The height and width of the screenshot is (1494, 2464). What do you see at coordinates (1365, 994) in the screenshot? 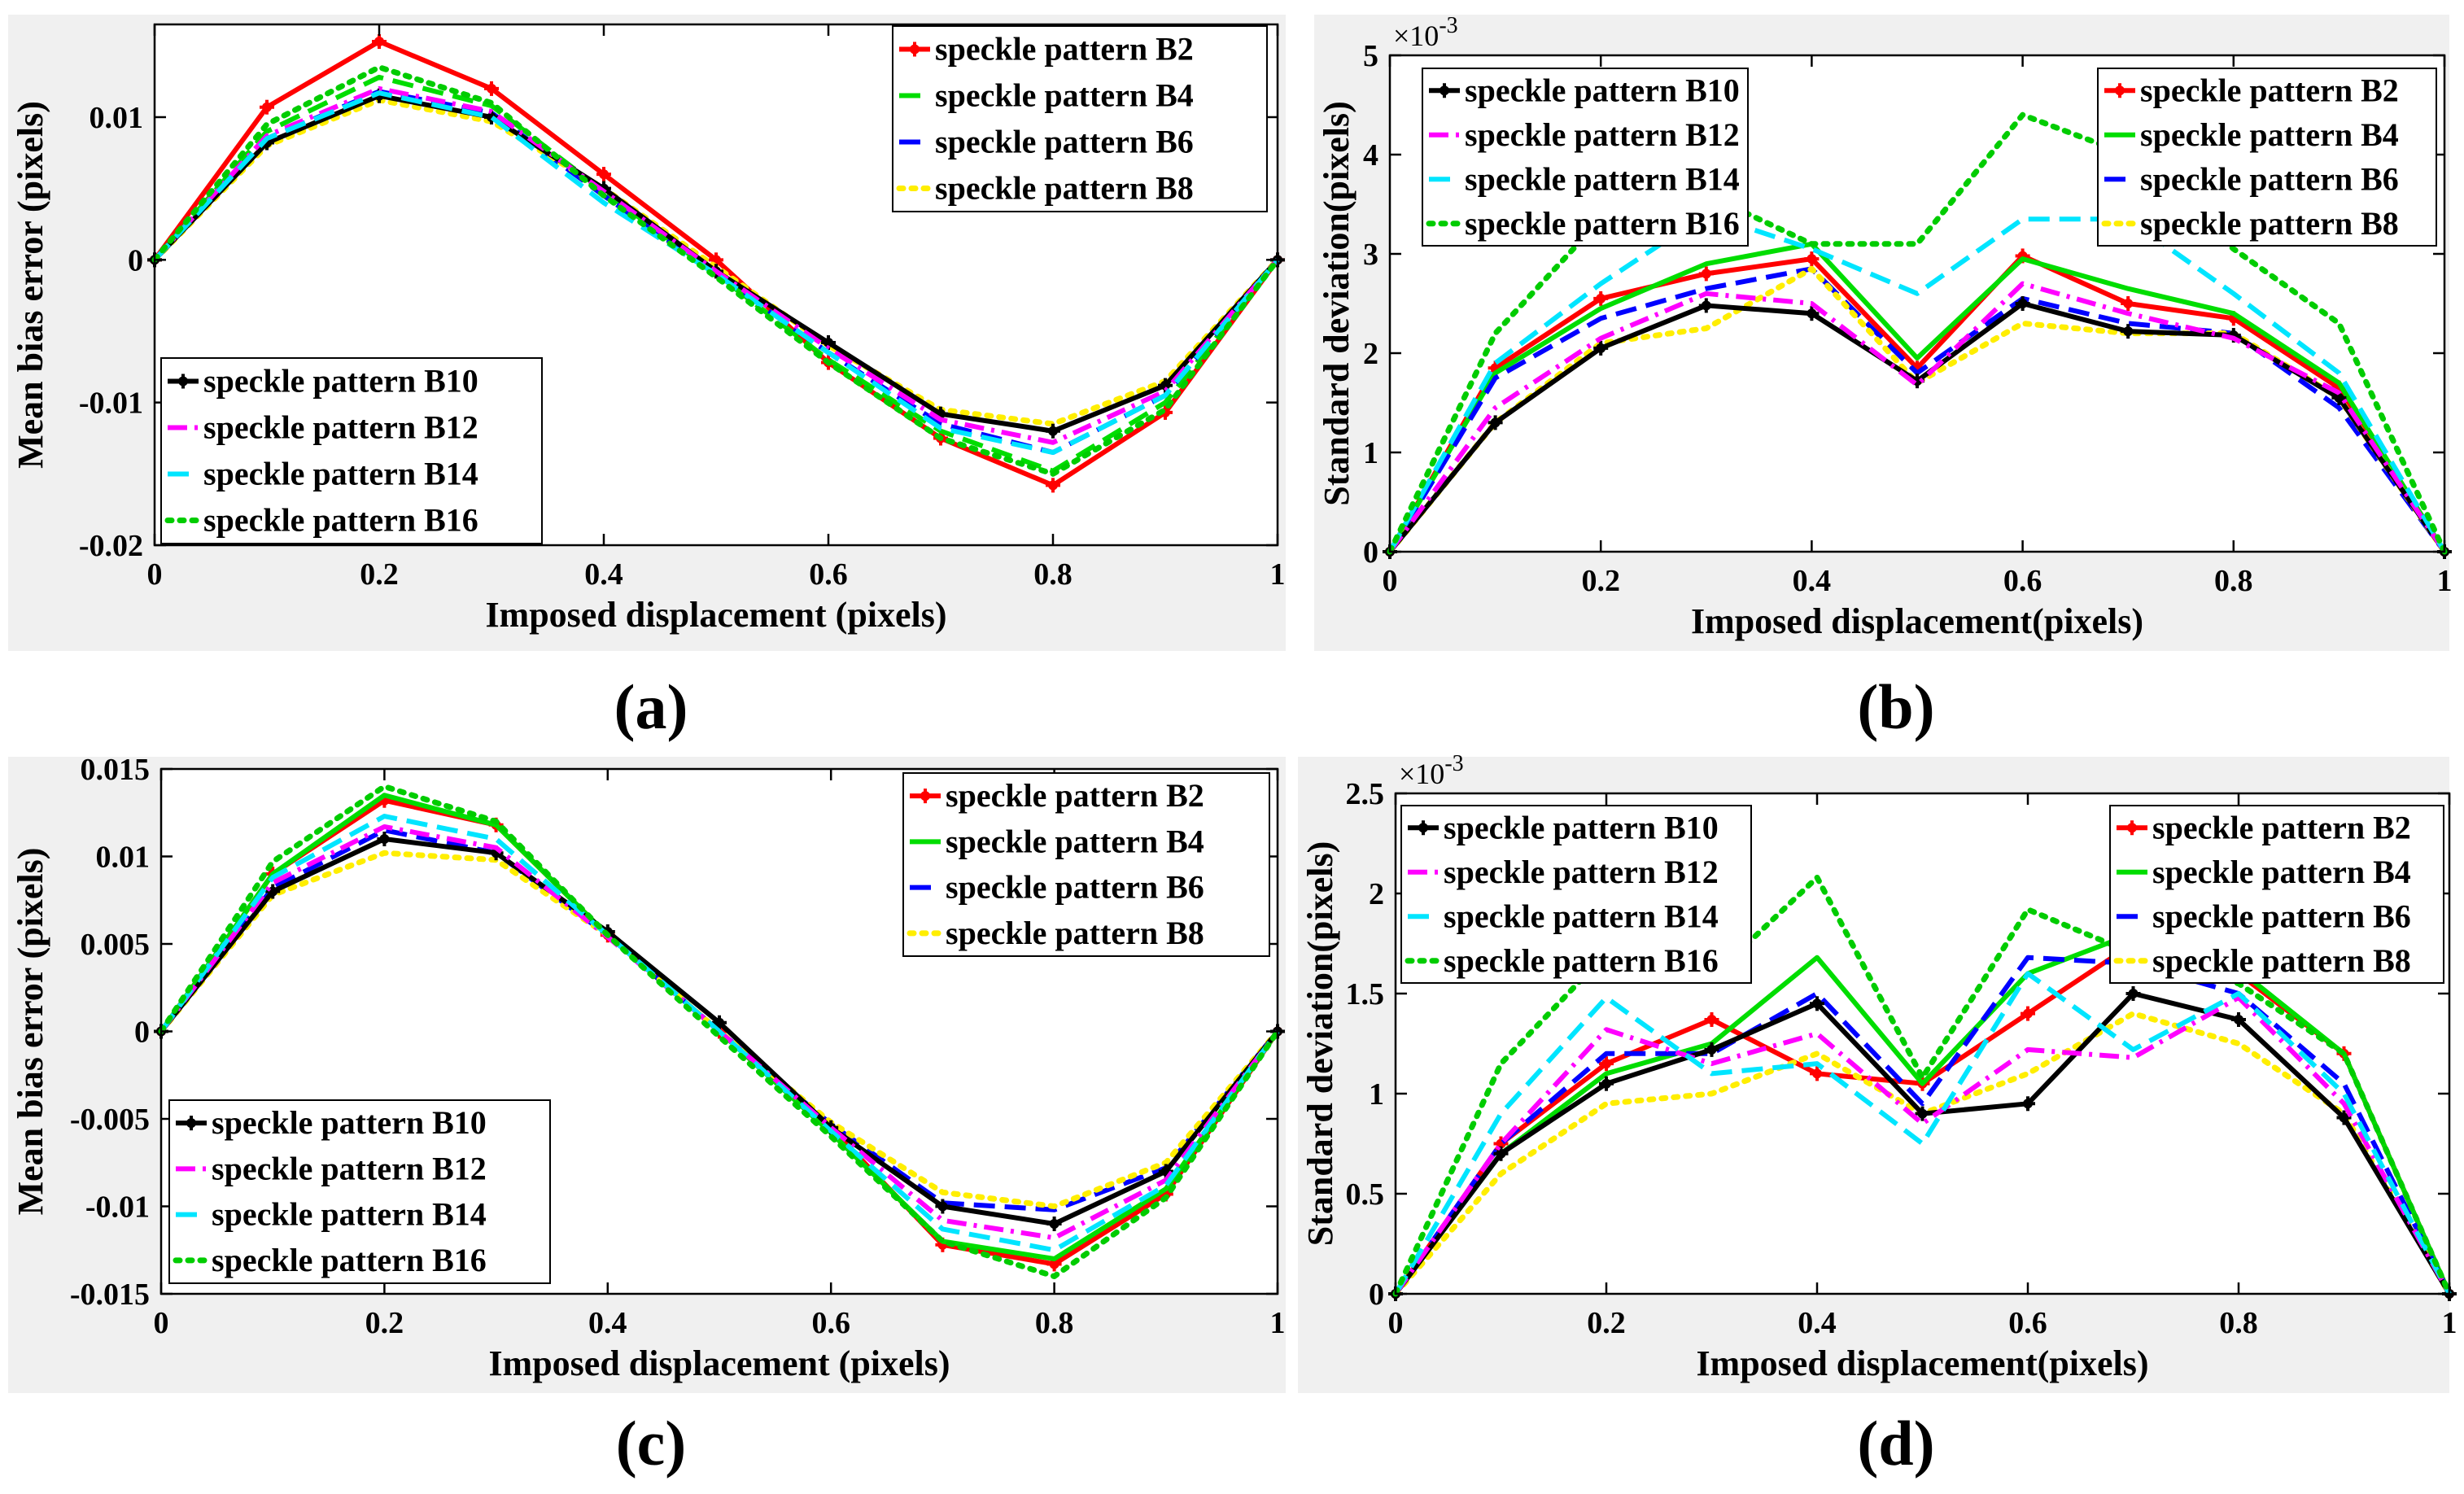
I see `y-tick-label: 1.5` at bounding box center [1365, 994].